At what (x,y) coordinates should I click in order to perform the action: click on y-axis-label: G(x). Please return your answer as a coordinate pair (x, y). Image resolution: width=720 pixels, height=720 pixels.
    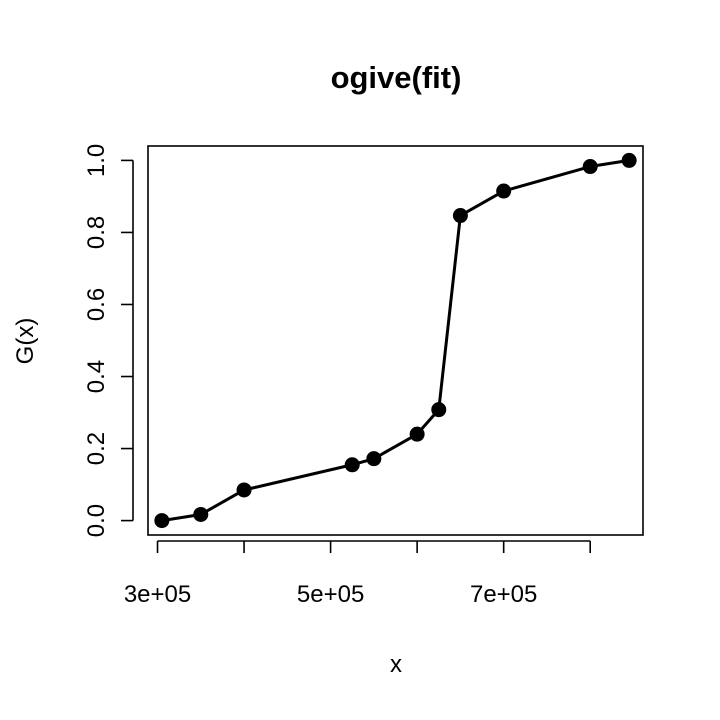
    Looking at the image, I should click on (25, 341).